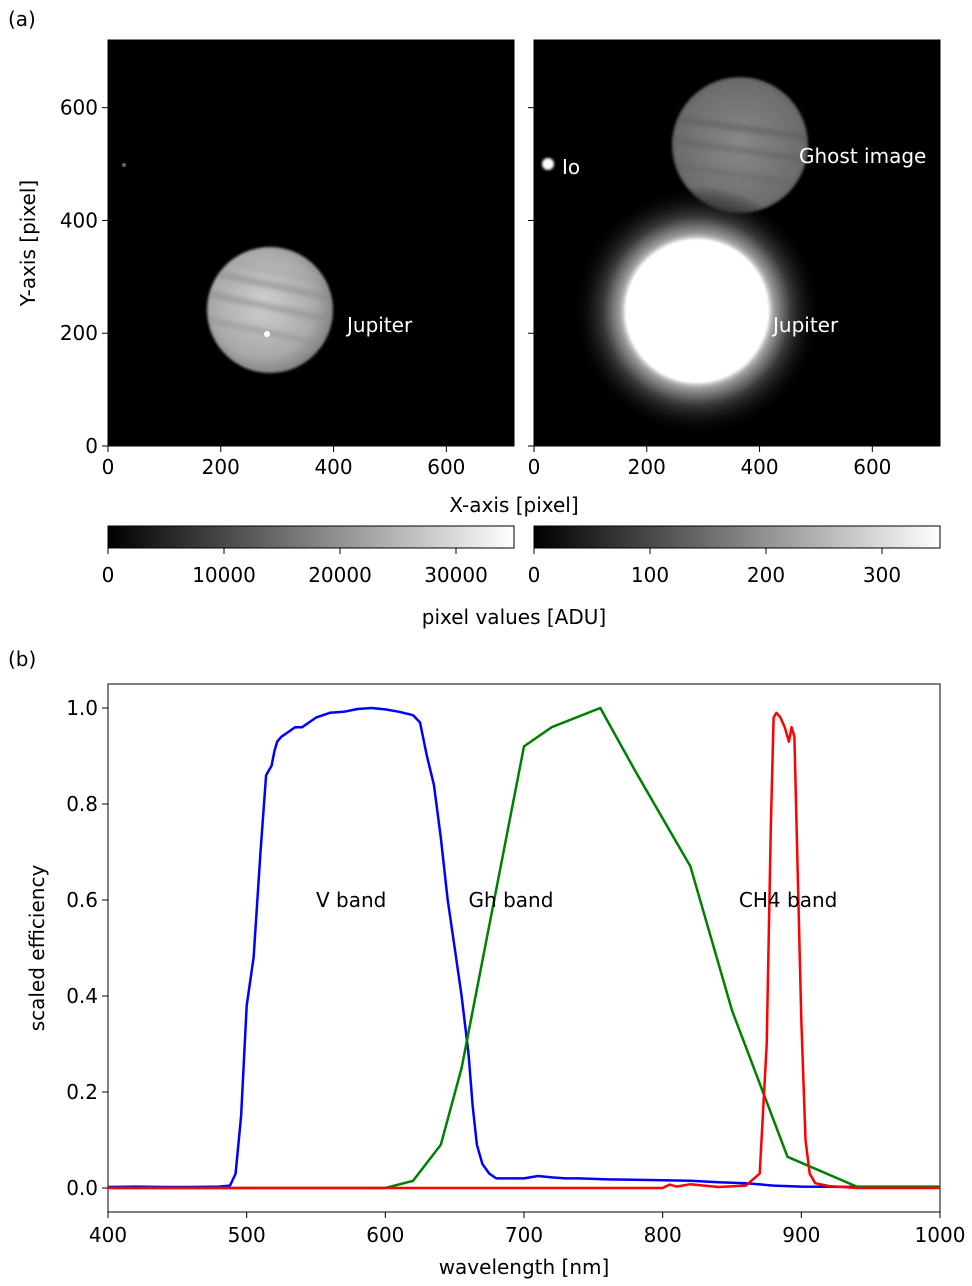 This screenshot has height=1286, width=972. I want to click on left-image-panel: Jupiter, so click(311, 243).